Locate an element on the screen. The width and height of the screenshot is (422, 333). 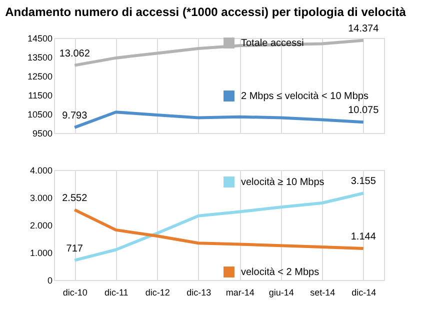
y-tick-label: 11500 is located at coordinates (40, 95).